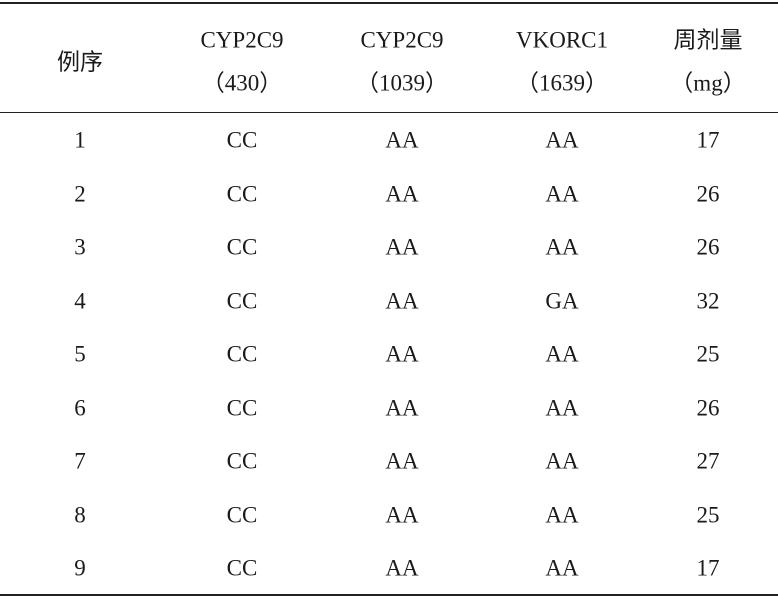 Image resolution: width=778 pixels, height=600 pixels. I want to click on header-cell: 例序, so click(80, 62).